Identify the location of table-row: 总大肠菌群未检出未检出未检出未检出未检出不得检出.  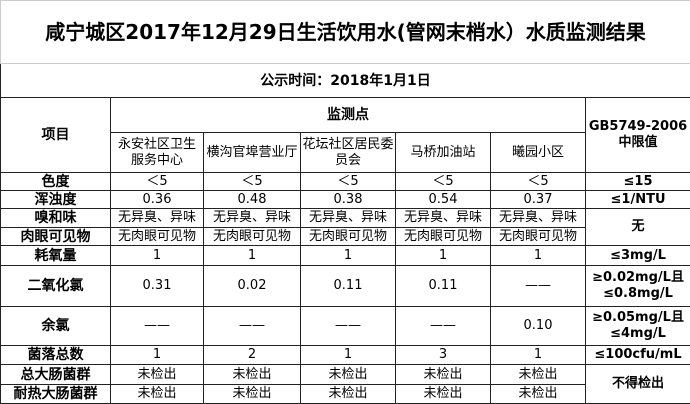
(345, 375).